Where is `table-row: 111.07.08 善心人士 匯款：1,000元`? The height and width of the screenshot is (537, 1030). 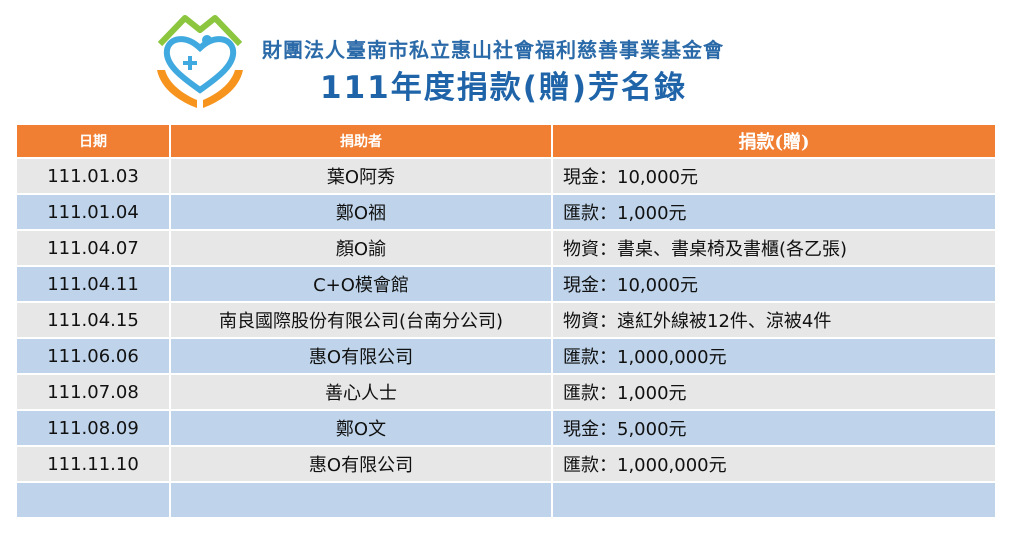
table-row: 111.07.08 善心人士 匯款：1,000元 is located at coordinates (506, 392).